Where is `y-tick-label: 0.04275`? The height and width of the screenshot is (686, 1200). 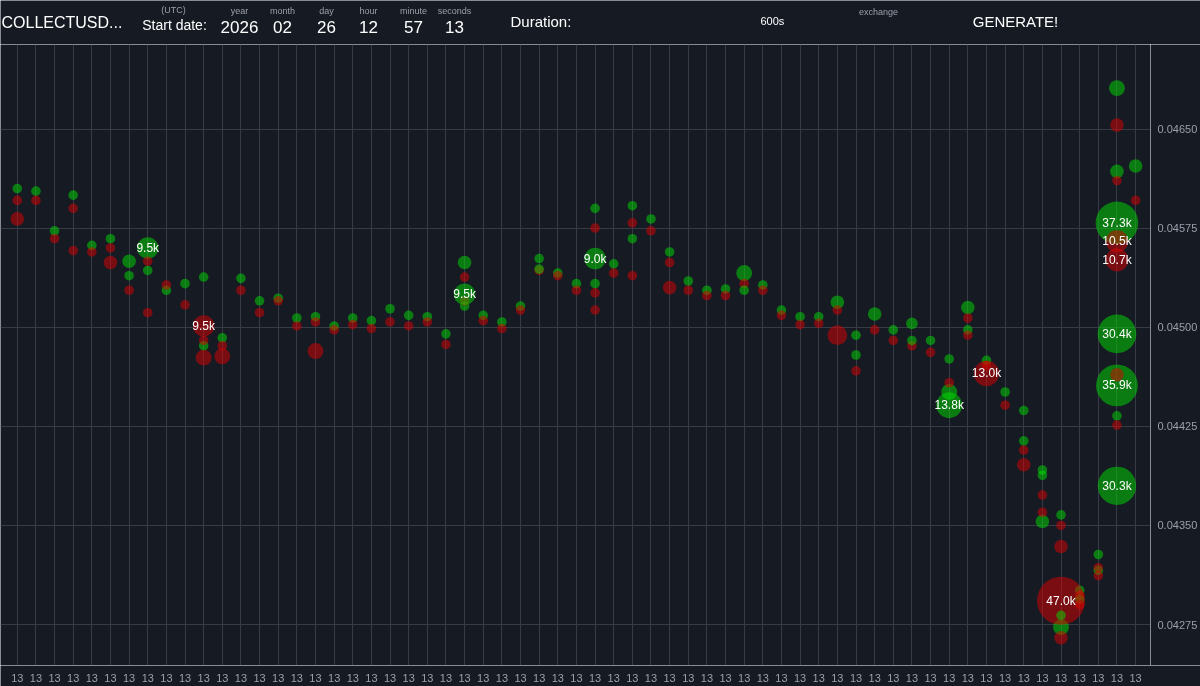
y-tick-label: 0.04275 is located at coordinates (1177, 624).